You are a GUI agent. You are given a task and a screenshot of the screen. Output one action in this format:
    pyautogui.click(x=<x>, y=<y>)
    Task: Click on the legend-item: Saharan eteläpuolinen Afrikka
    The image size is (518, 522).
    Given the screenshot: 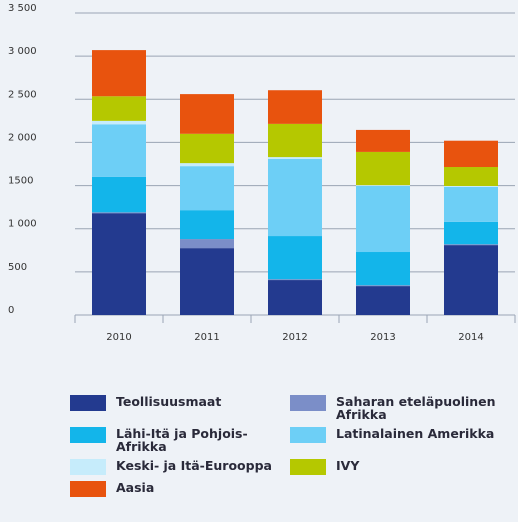 What is the action you would take?
    pyautogui.click(x=400, y=408)
    